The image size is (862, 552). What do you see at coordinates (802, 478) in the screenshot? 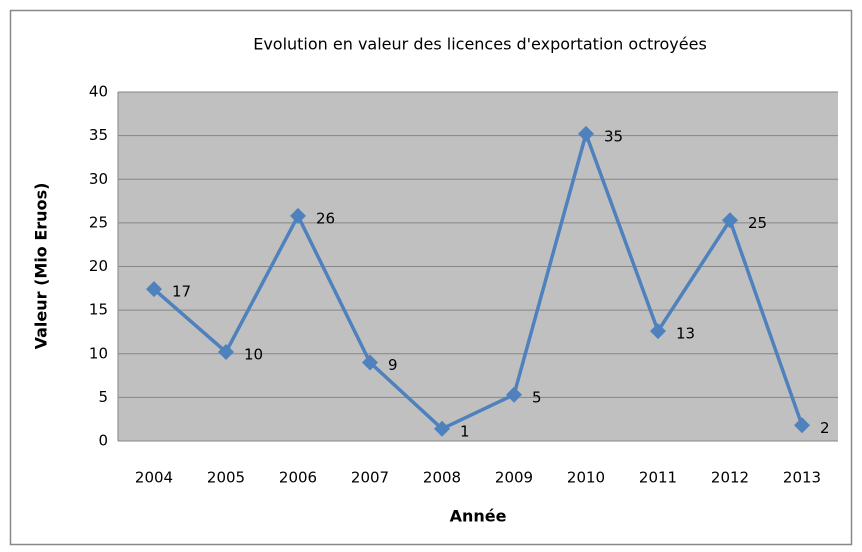
I see `x-tick-label: 2013` at bounding box center [802, 478].